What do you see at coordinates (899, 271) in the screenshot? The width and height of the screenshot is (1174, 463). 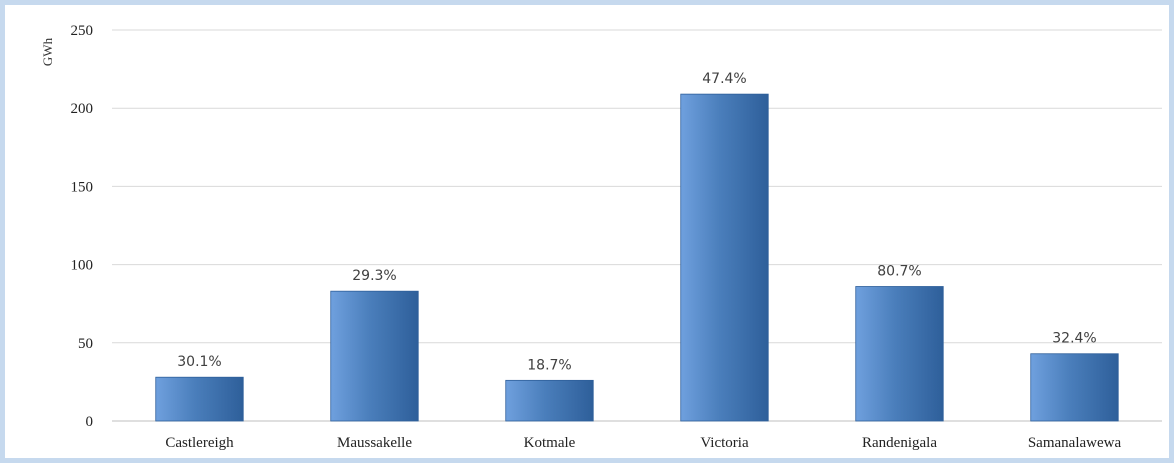 I see `data-label: 80.7%` at bounding box center [899, 271].